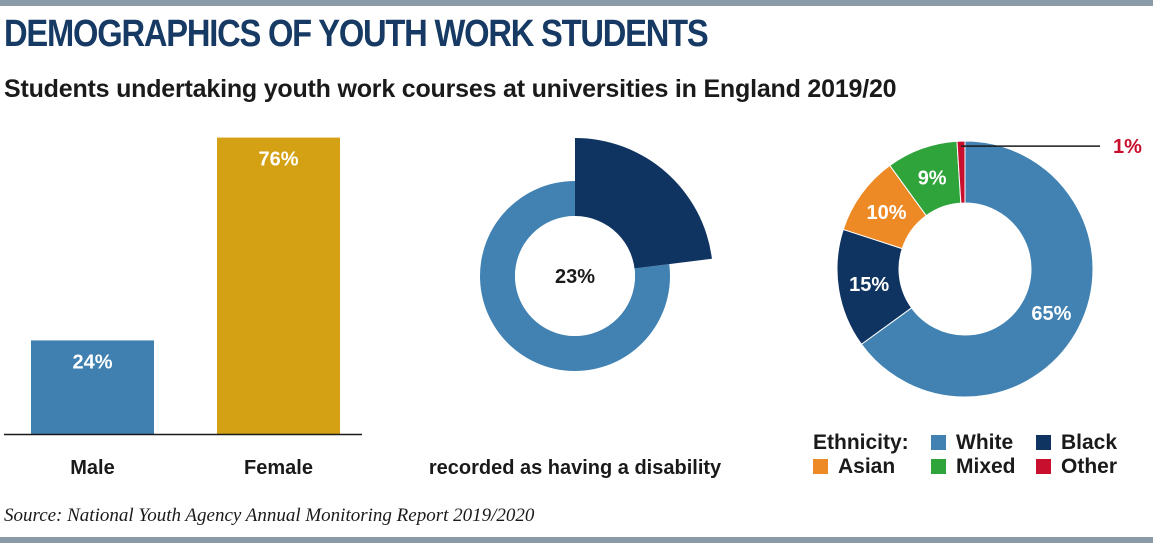 The height and width of the screenshot is (546, 1153). What do you see at coordinates (576, 3) in the screenshot?
I see `top-rule` at bounding box center [576, 3].